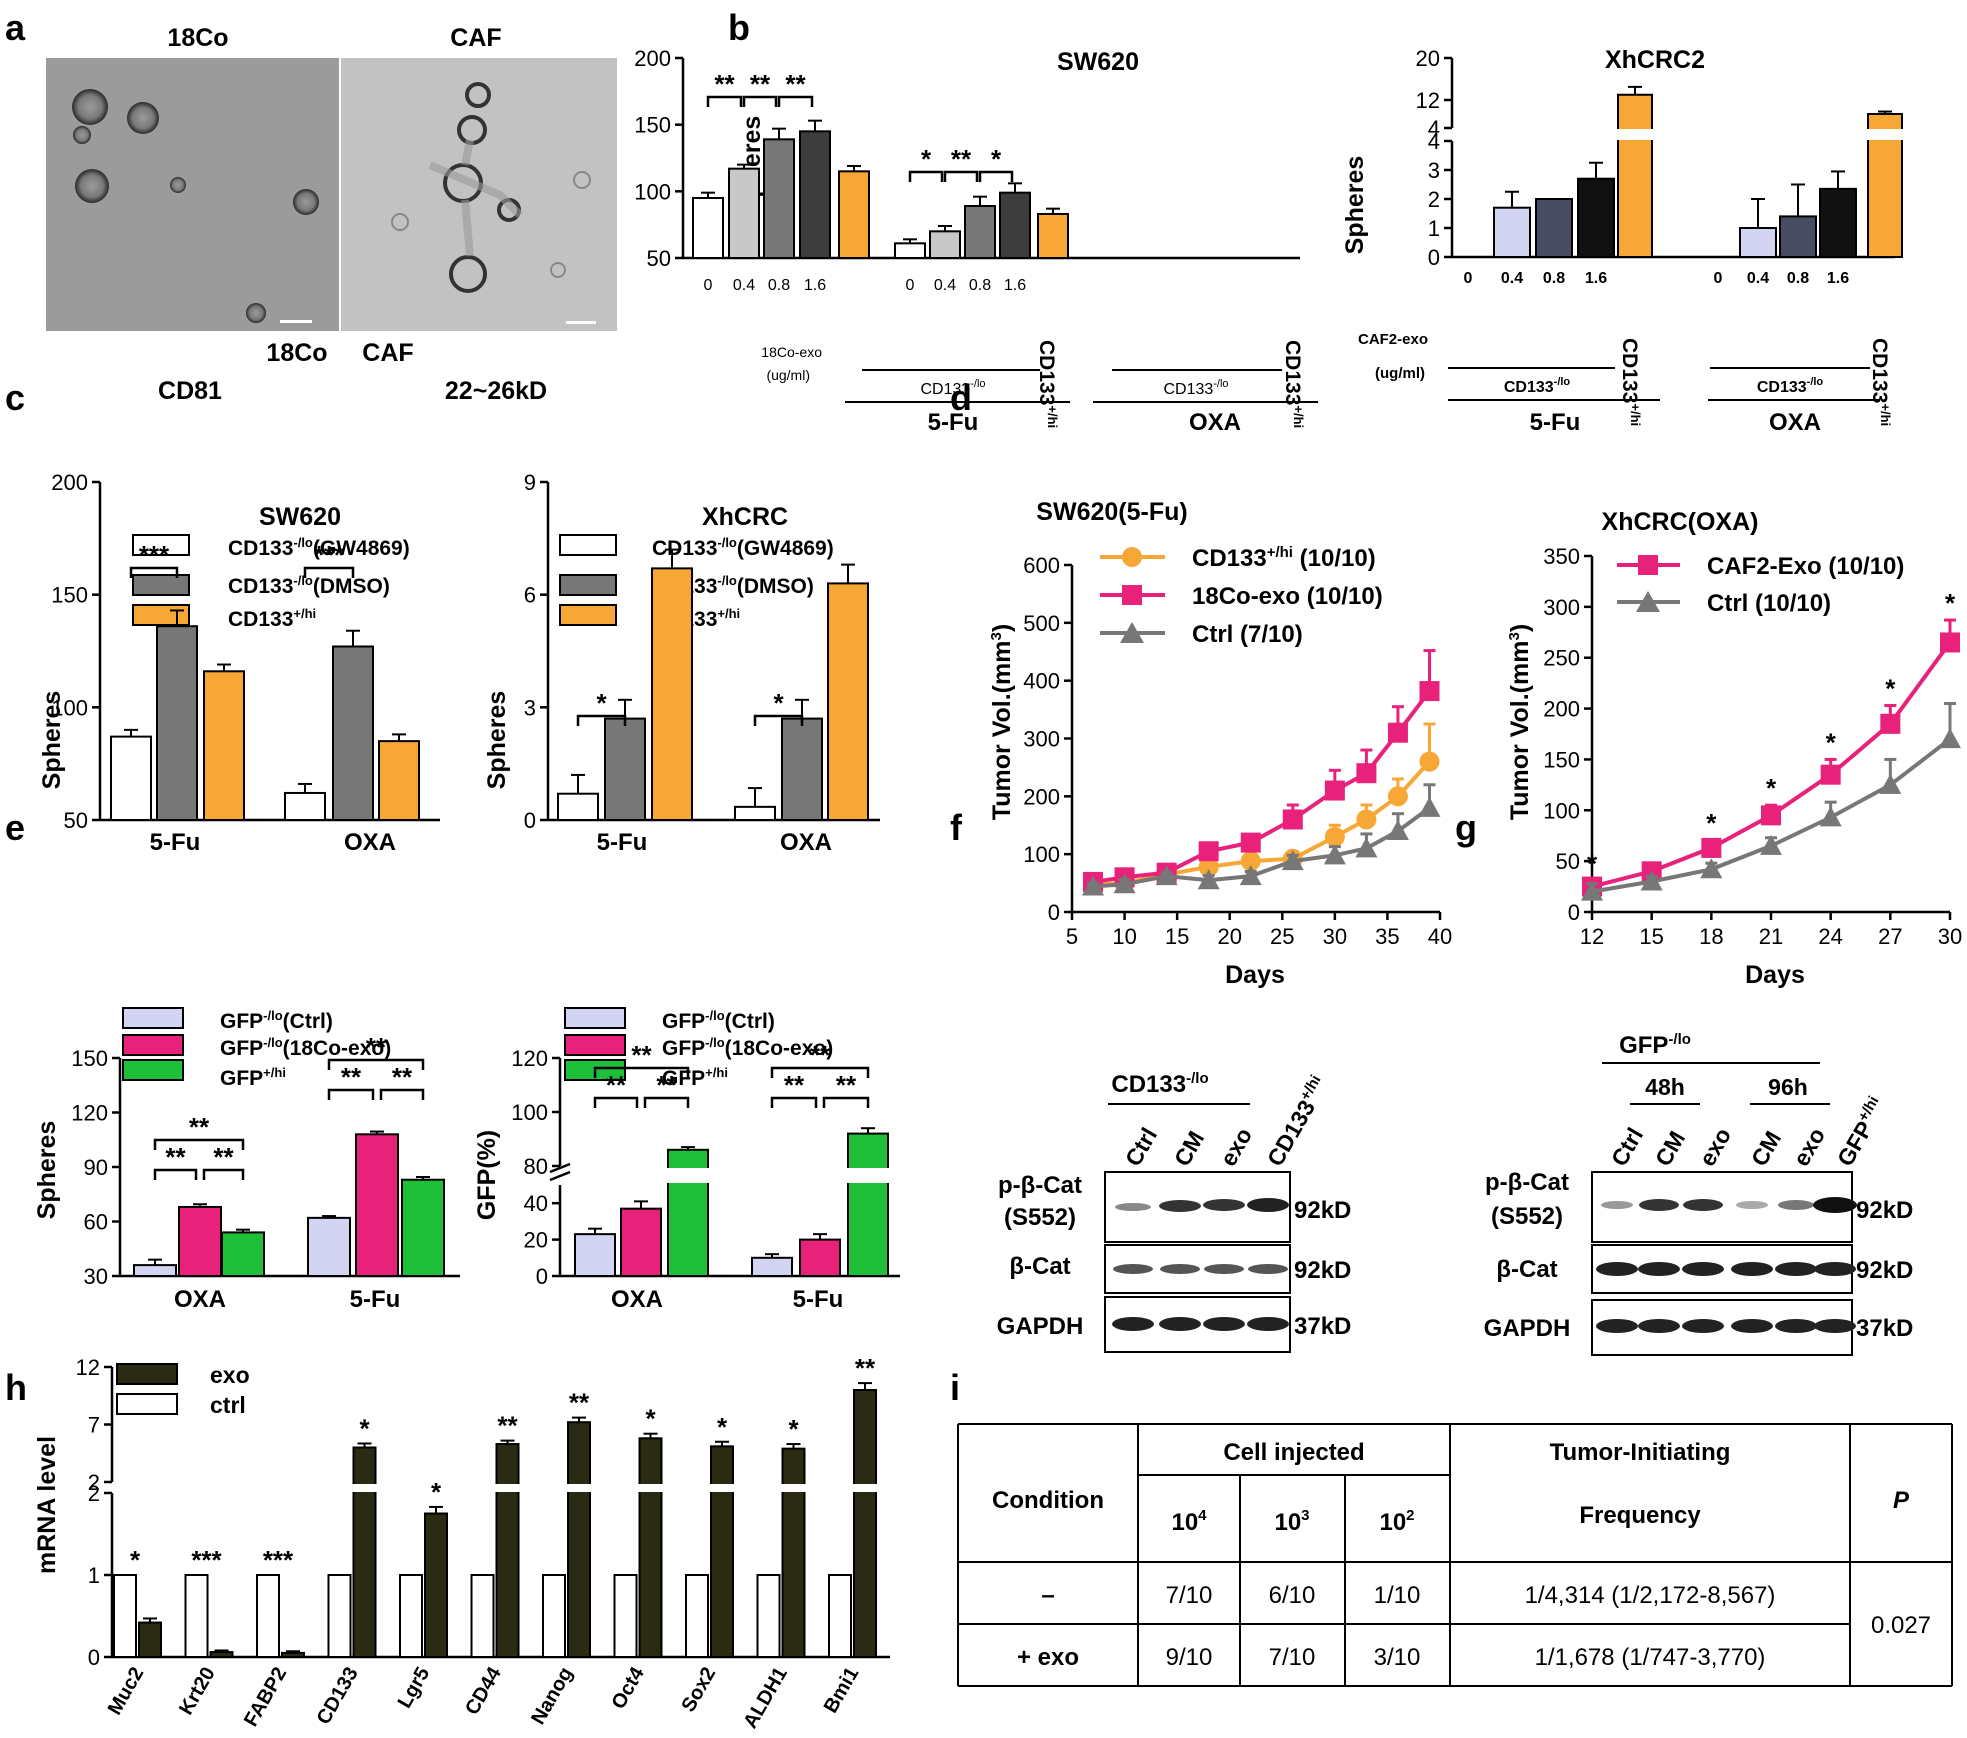 The image size is (1967, 1738). Describe the element at coordinates (376, 1064) in the screenshot. I see `e1-sig-5-Fu-2-line` at that location.